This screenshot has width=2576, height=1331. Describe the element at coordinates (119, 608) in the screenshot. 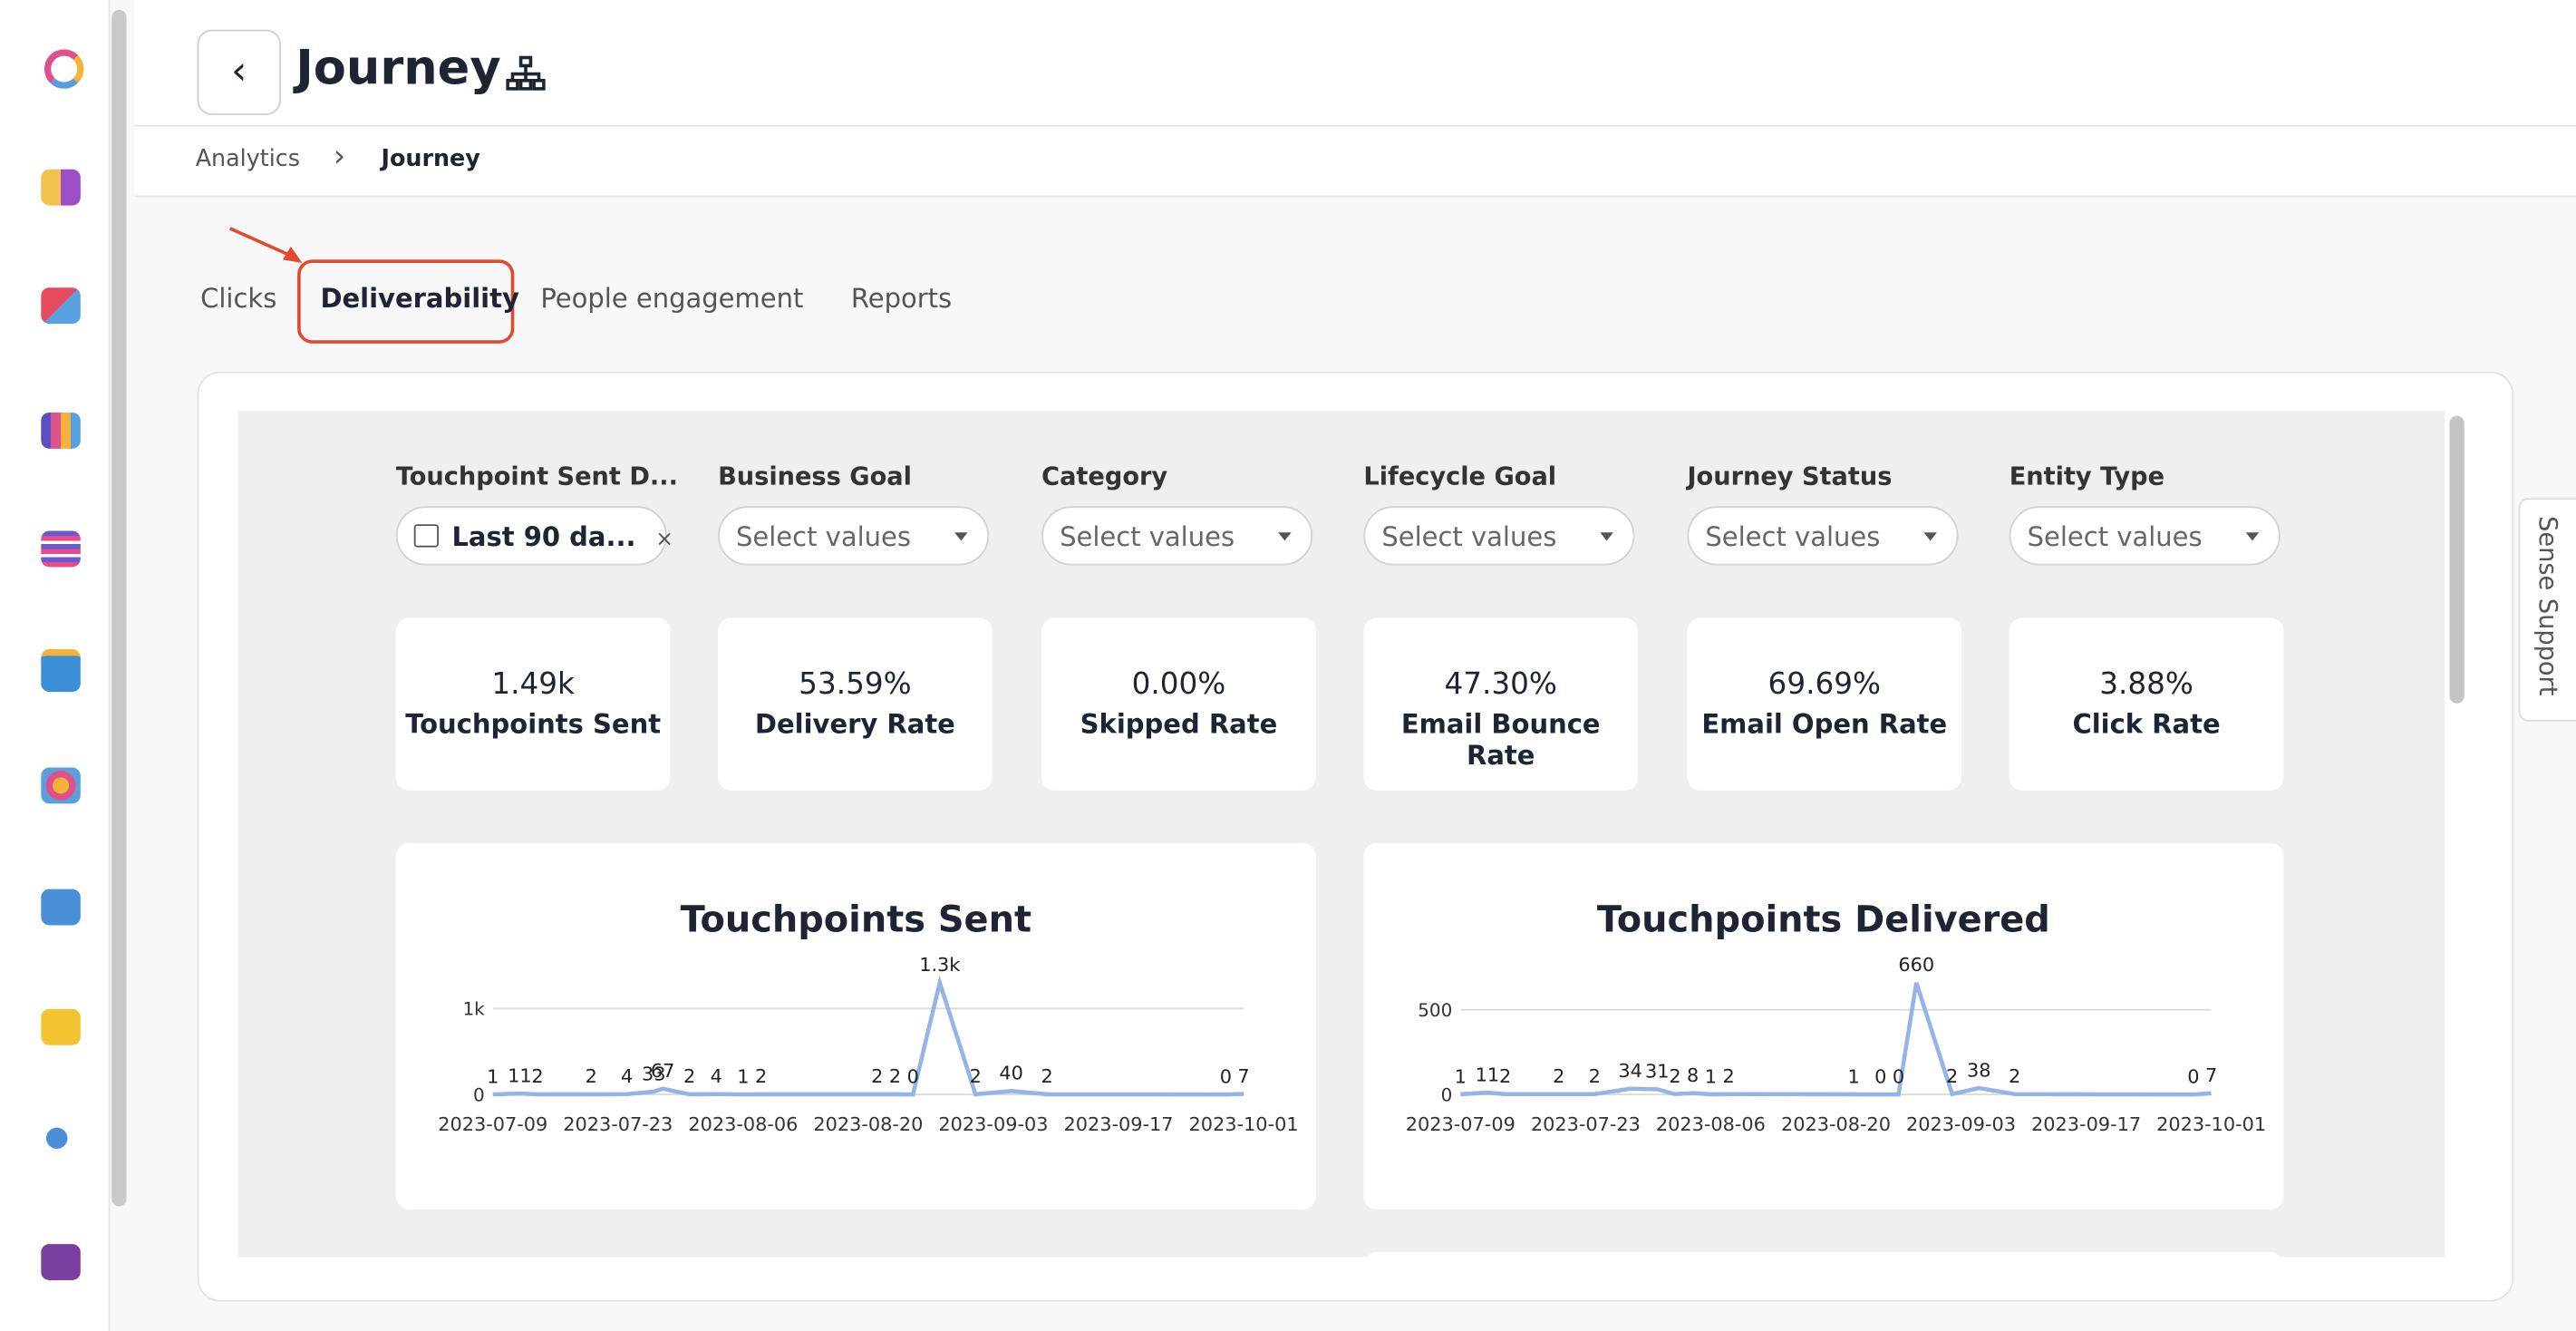

I see `scrollbar` at that location.